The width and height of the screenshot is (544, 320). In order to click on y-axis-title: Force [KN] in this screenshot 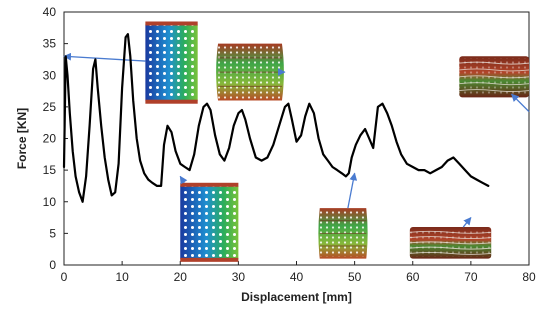, I will do `click(22, 138)`.